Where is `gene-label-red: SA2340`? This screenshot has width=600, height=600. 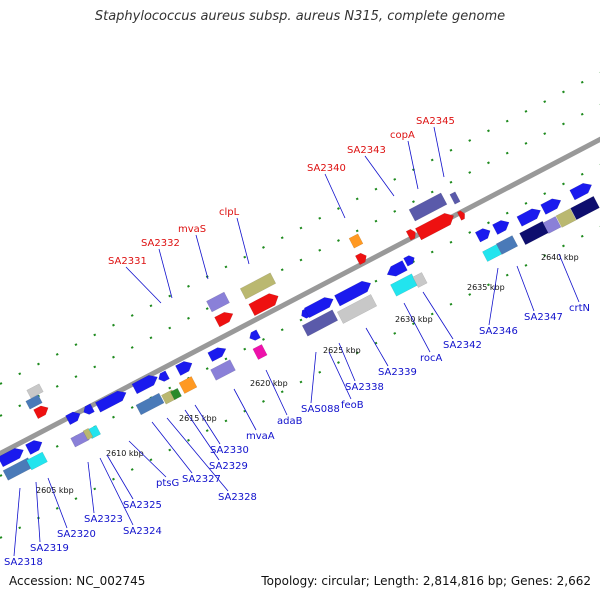
gene-label-red: SA2340 is located at coordinates (326, 168).